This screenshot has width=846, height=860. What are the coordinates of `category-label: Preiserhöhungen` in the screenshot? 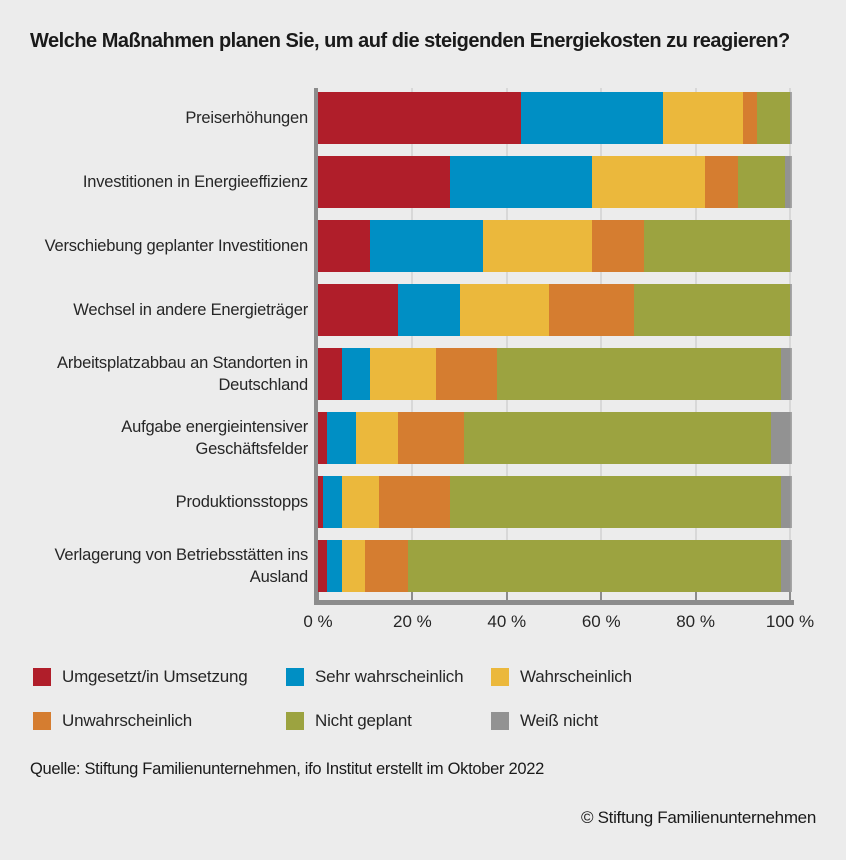 It's located at (246, 118).